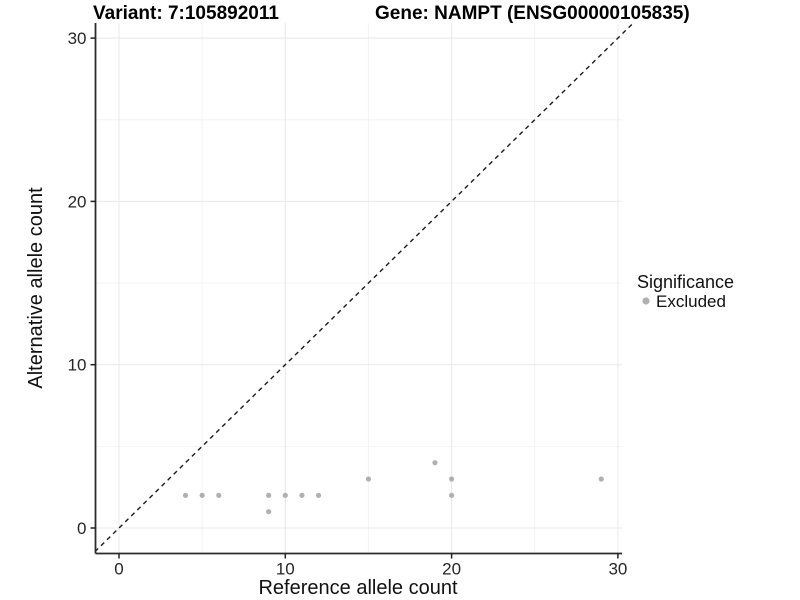 This screenshot has width=800, height=600. I want to click on x-axis-title: Reference allele count, so click(357, 588).